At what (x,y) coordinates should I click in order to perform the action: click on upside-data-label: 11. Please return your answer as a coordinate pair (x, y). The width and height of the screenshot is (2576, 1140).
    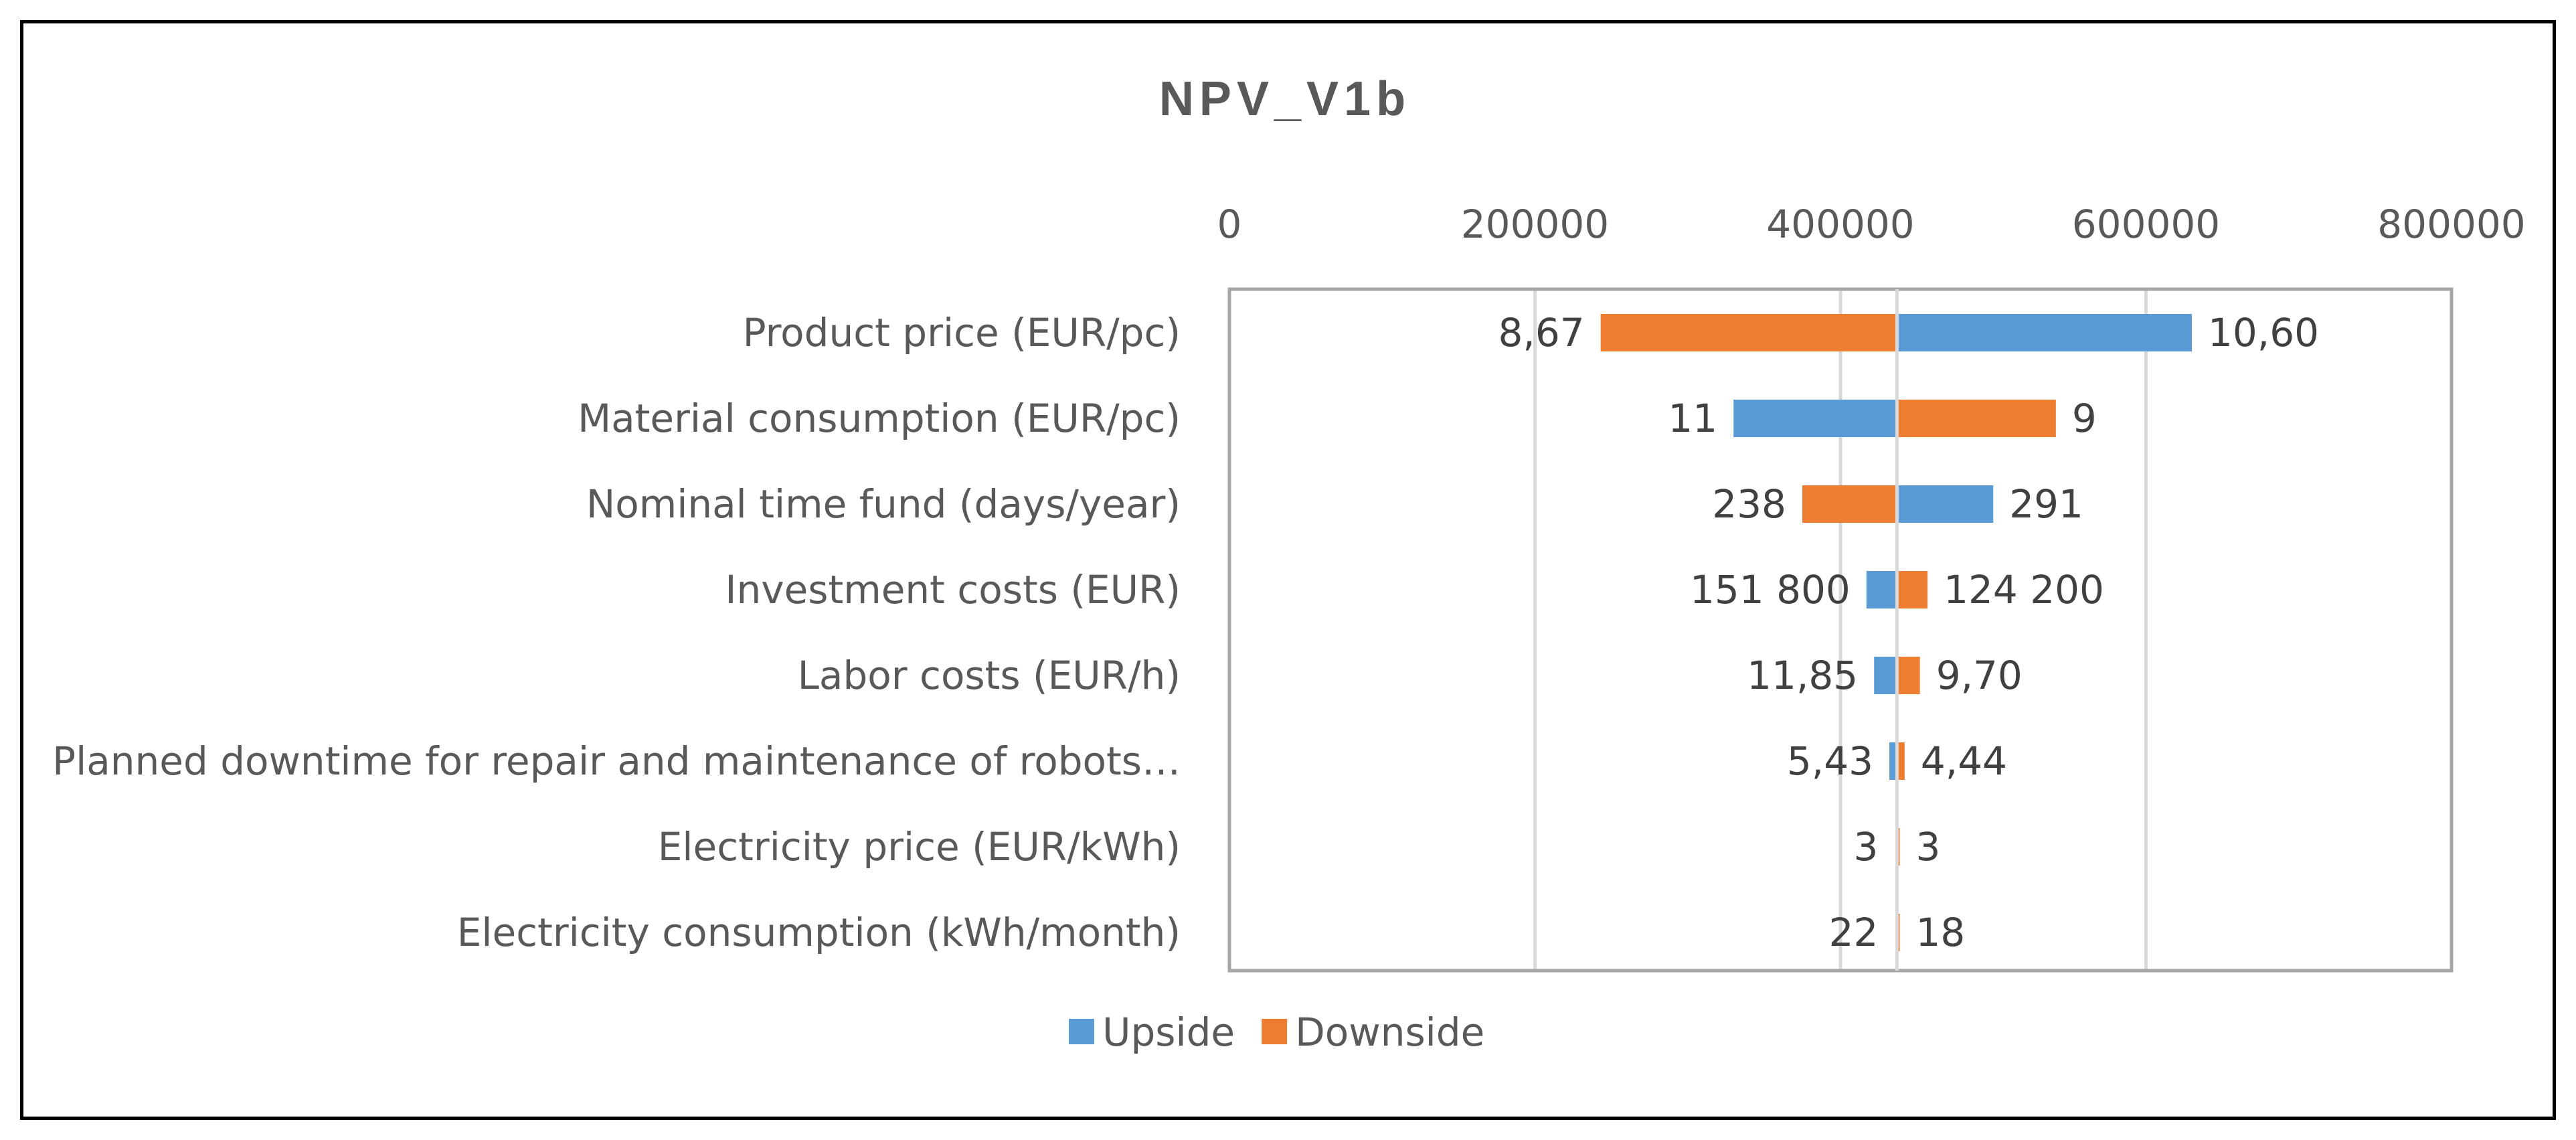
    Looking at the image, I should click on (1692, 418).